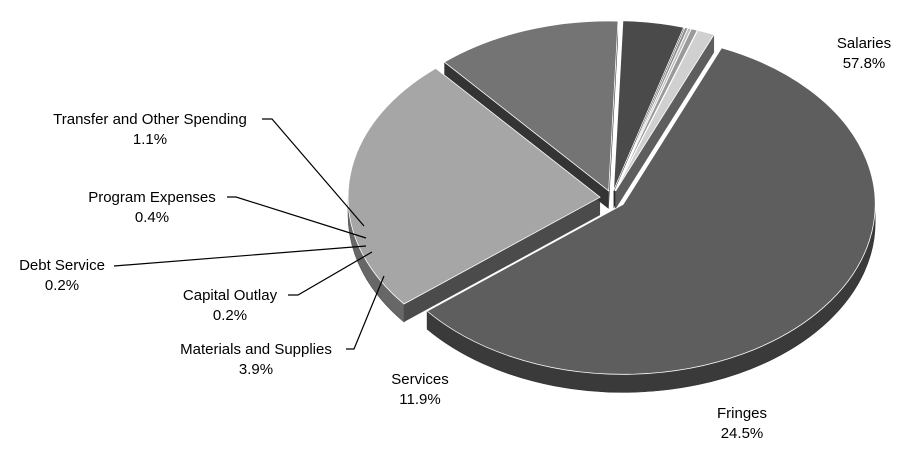  Describe the element at coordinates (502, 259) in the screenshot. I see `slice-wall-fringes` at that location.